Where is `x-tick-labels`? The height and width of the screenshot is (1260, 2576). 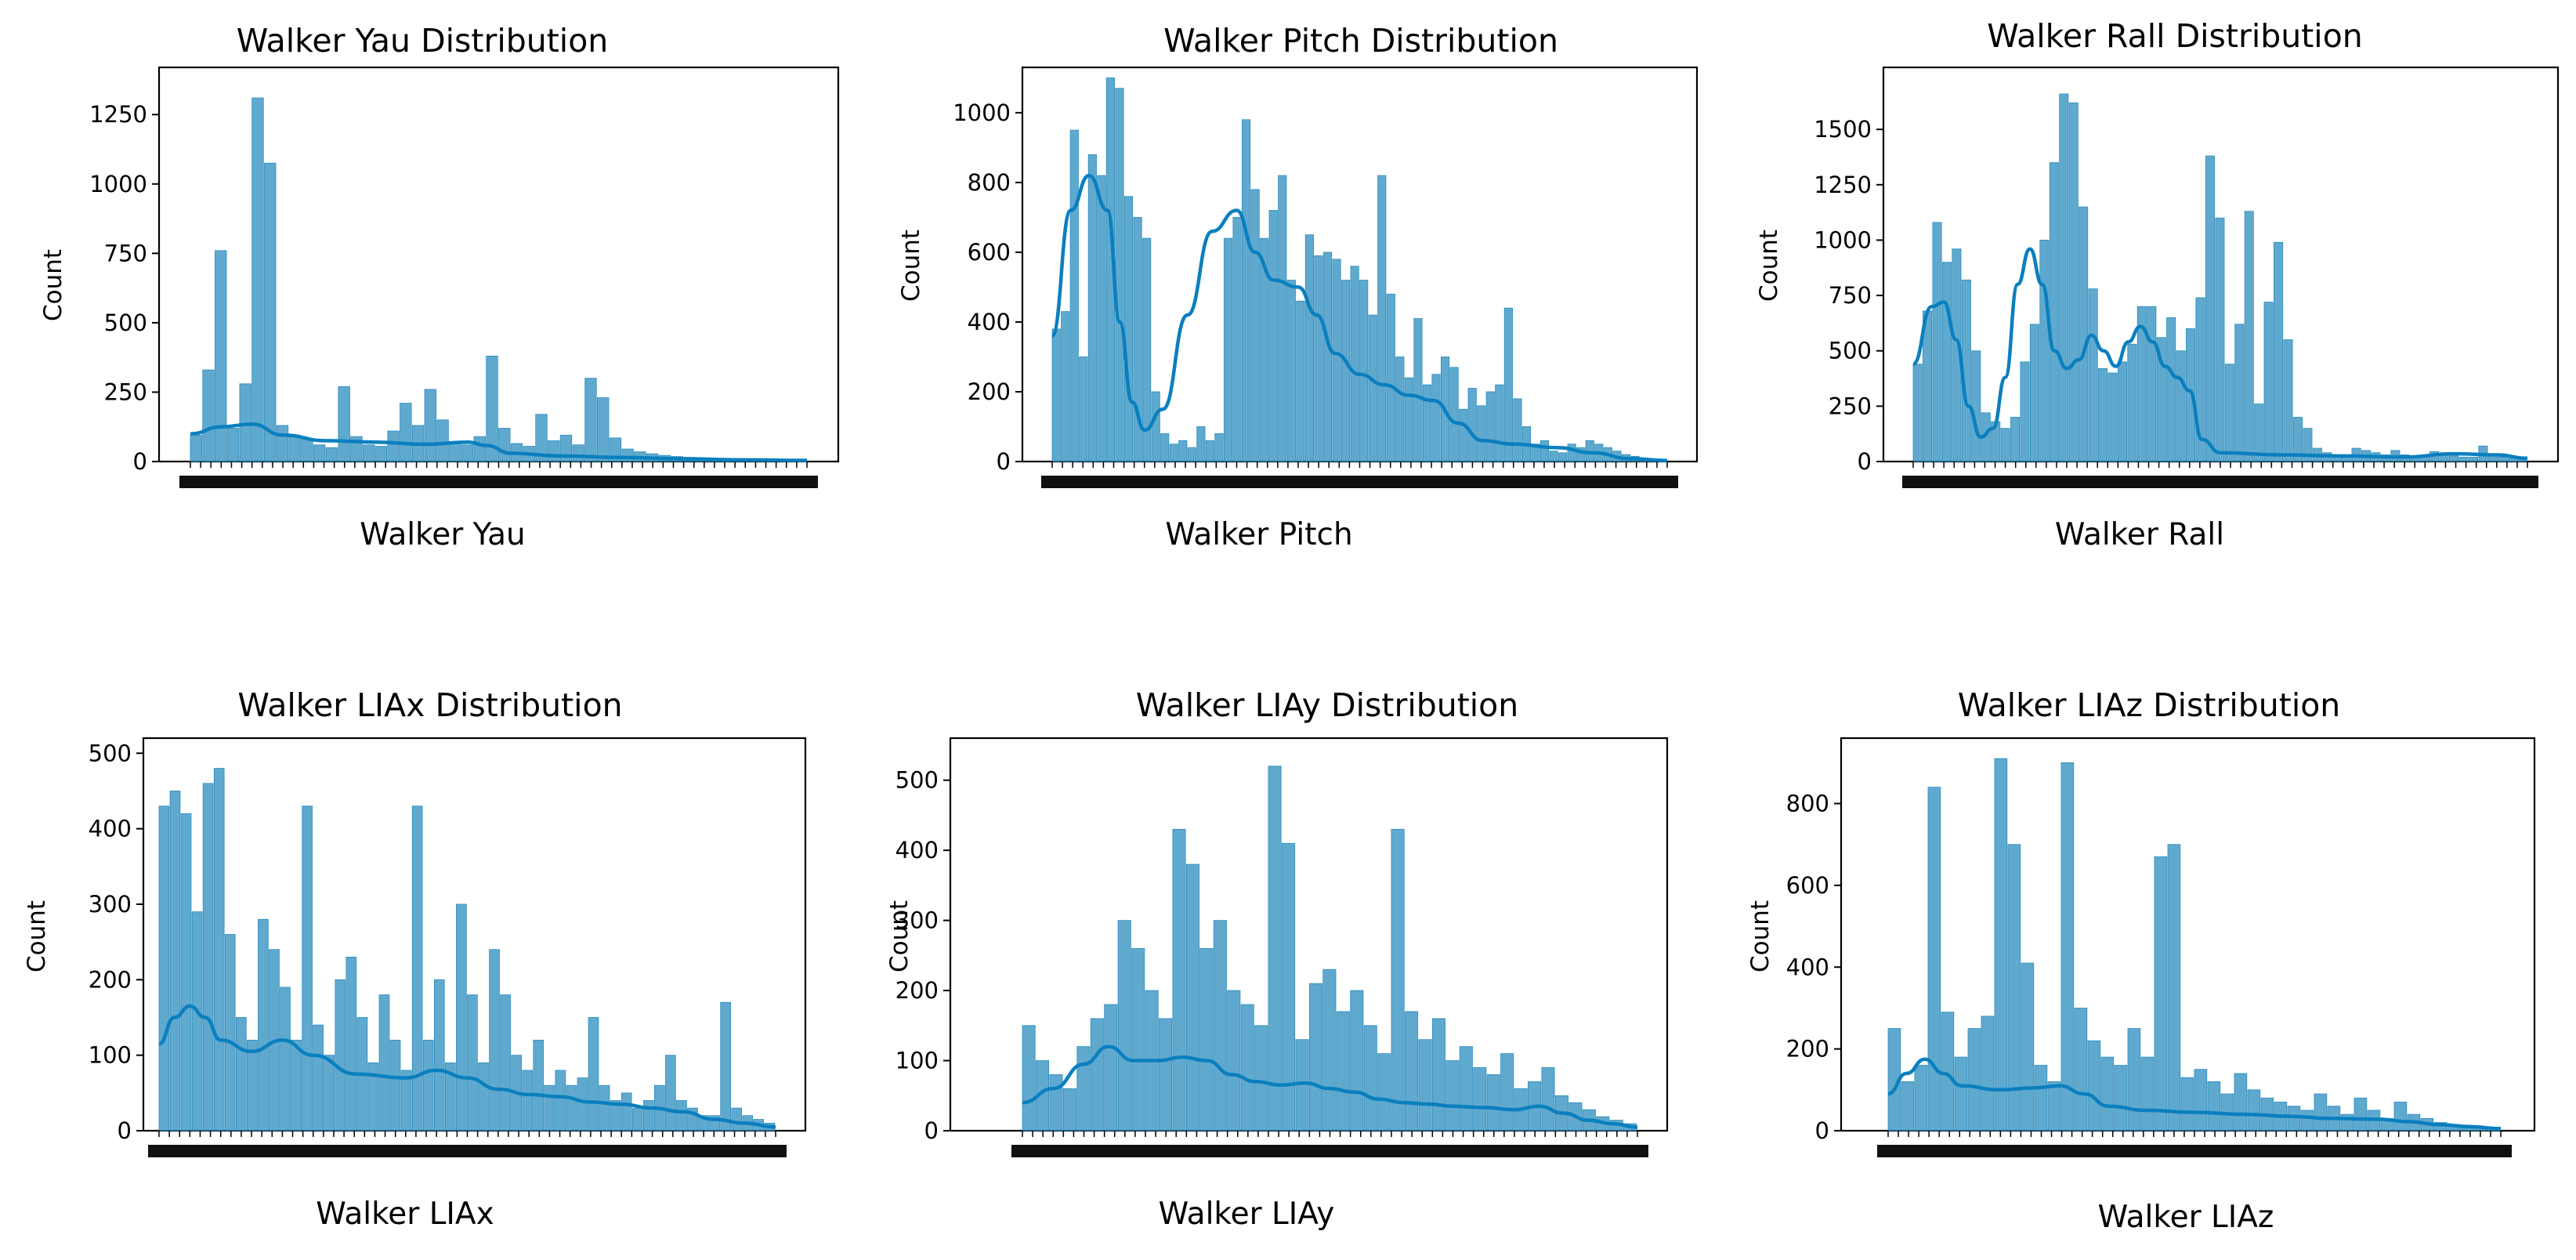
x-tick-labels is located at coordinates (1359, 482).